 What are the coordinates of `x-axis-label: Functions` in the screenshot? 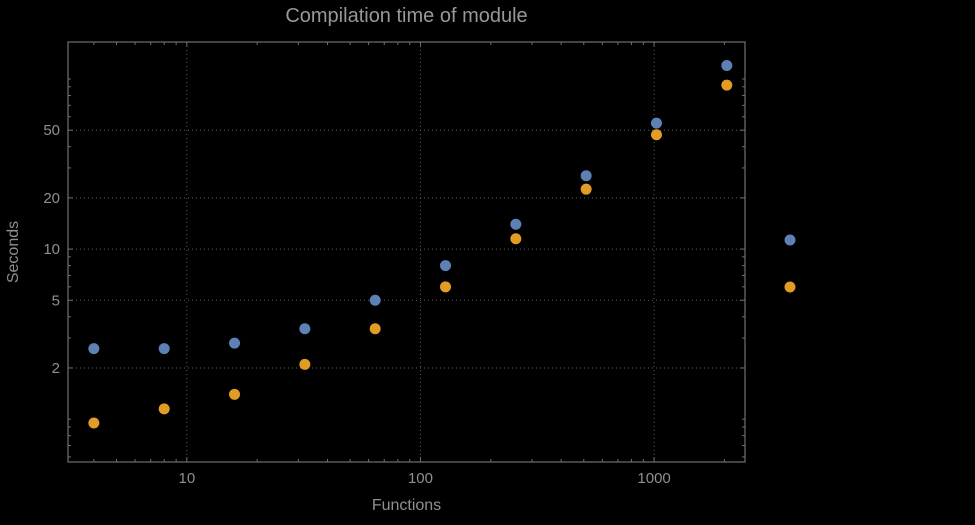 It's located at (406, 505).